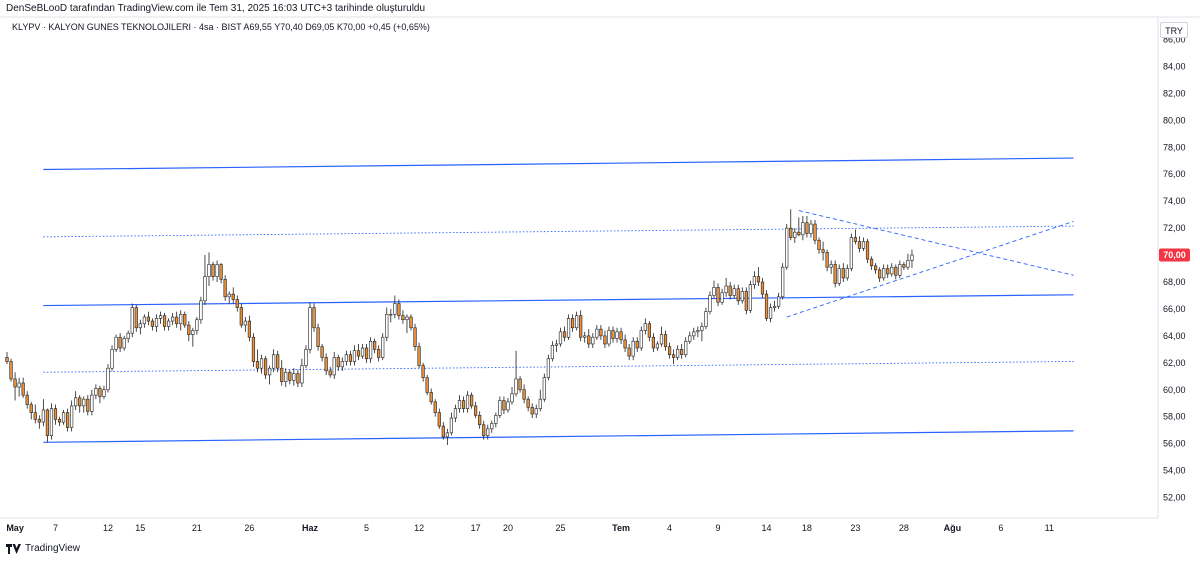 This screenshot has width=1200, height=561. I want to click on x-tick-label: 12, so click(108, 528).